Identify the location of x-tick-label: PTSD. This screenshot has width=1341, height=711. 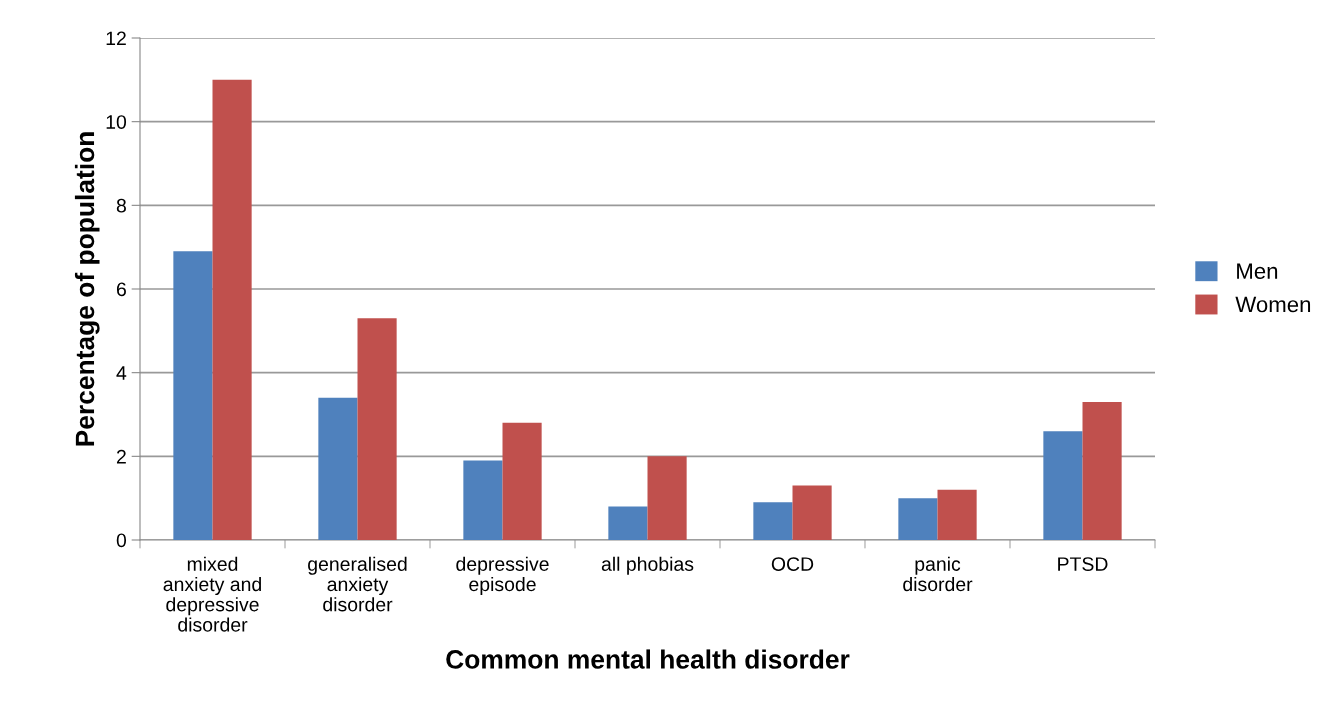
(1083, 564).